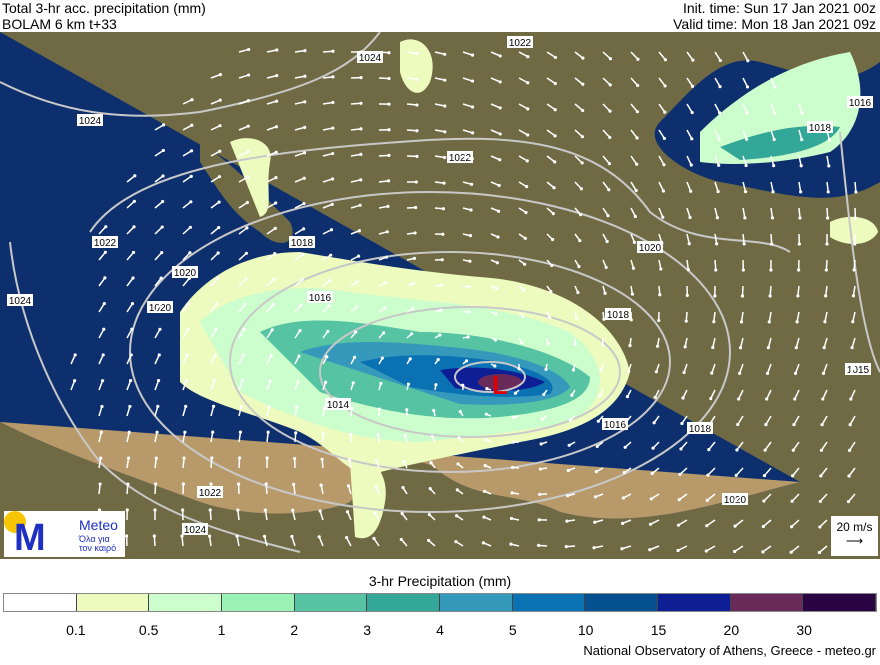 This screenshot has height=665, width=880. What do you see at coordinates (64, 534) in the screenshot?
I see `meteo-logo: M Meteo Όλα για τον καιρό` at bounding box center [64, 534].